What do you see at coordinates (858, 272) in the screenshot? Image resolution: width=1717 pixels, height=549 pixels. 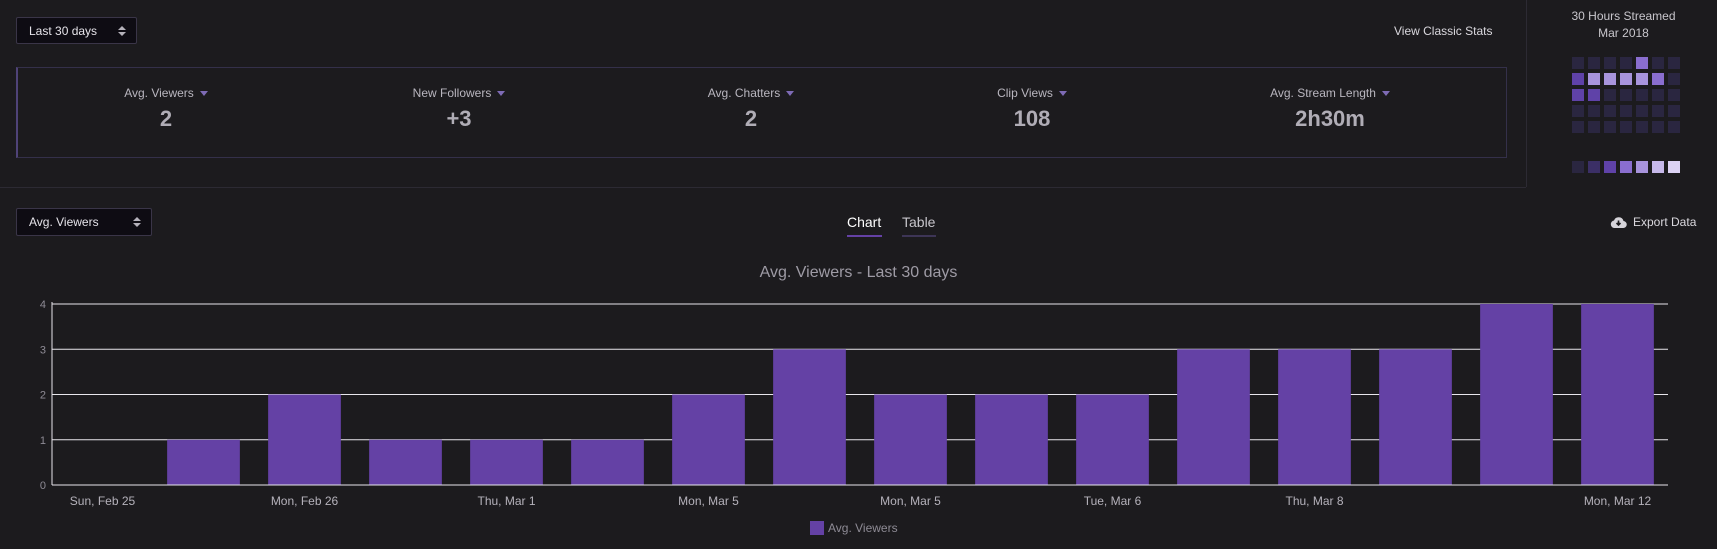 I see `chart-title: Avg. Viewers - Last 30 days` at bounding box center [858, 272].